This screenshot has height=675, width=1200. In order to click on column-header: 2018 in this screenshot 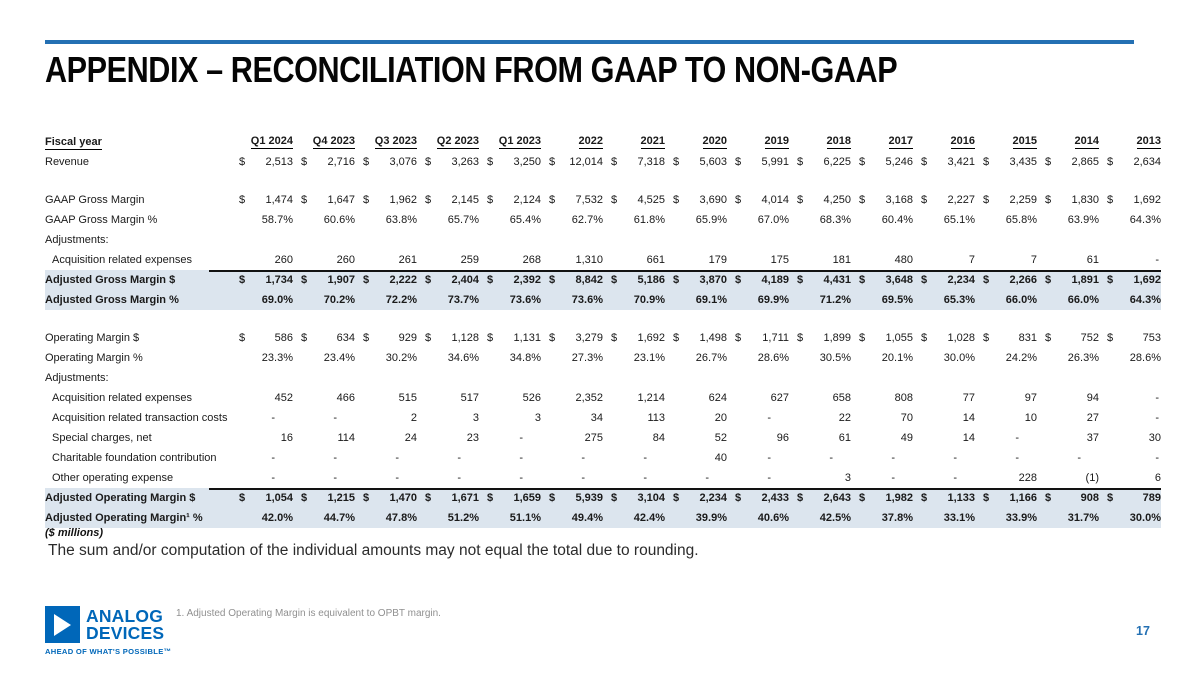, I will do `click(838, 142)`.